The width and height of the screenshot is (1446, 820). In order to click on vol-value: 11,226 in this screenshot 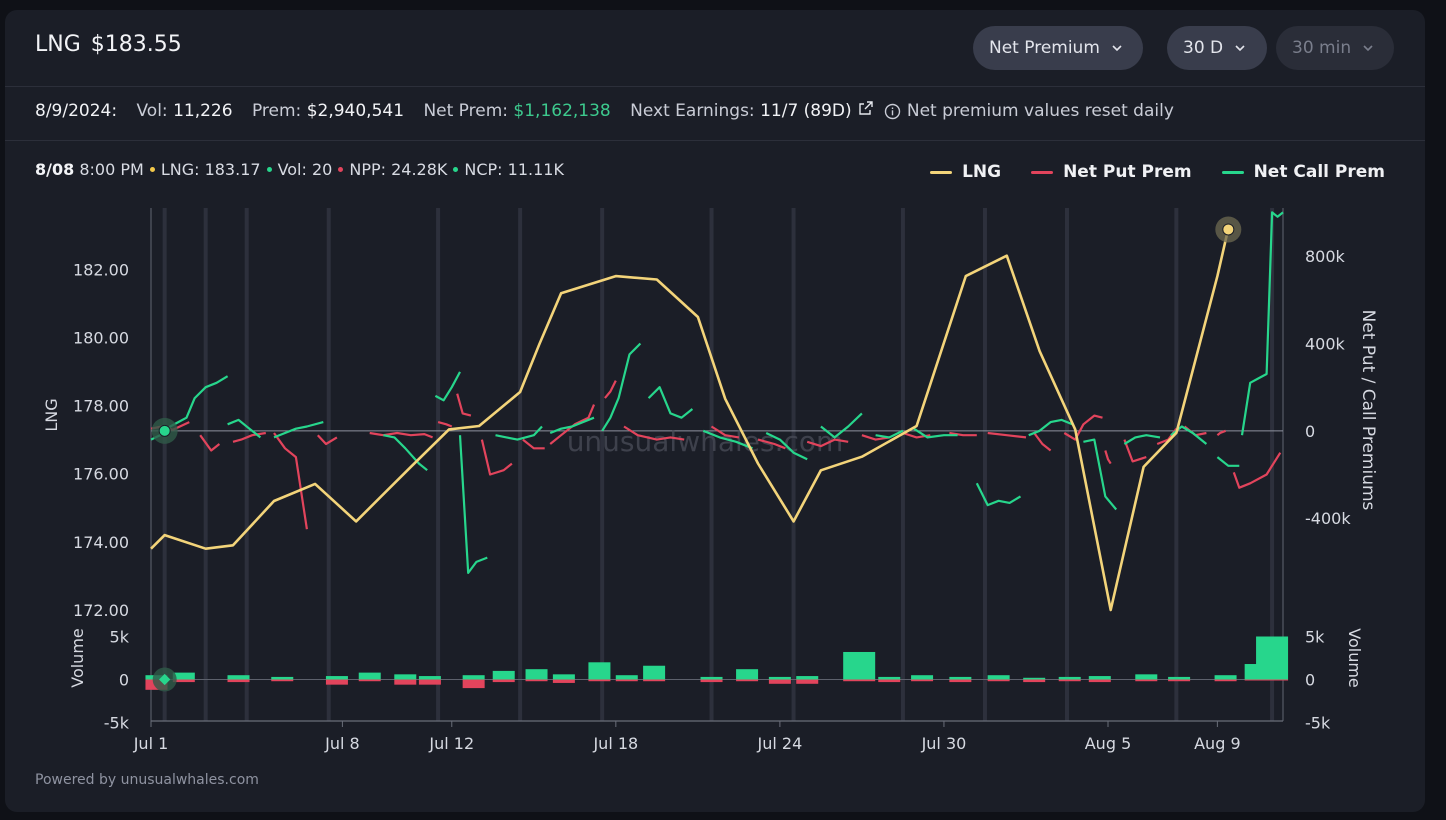, I will do `click(203, 111)`.